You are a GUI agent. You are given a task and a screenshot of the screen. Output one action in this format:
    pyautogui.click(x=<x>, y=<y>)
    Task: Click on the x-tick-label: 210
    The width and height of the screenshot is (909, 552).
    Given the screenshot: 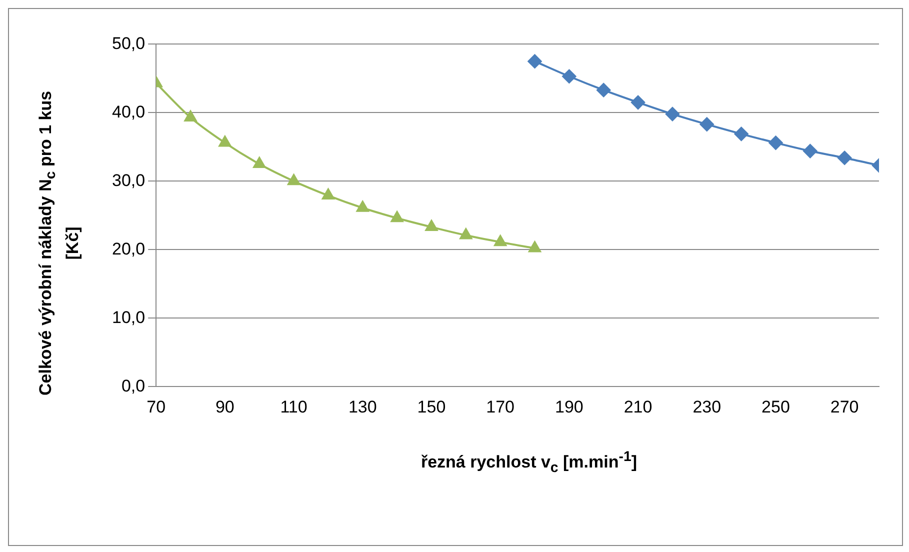 What is the action you would take?
    pyautogui.click(x=638, y=406)
    